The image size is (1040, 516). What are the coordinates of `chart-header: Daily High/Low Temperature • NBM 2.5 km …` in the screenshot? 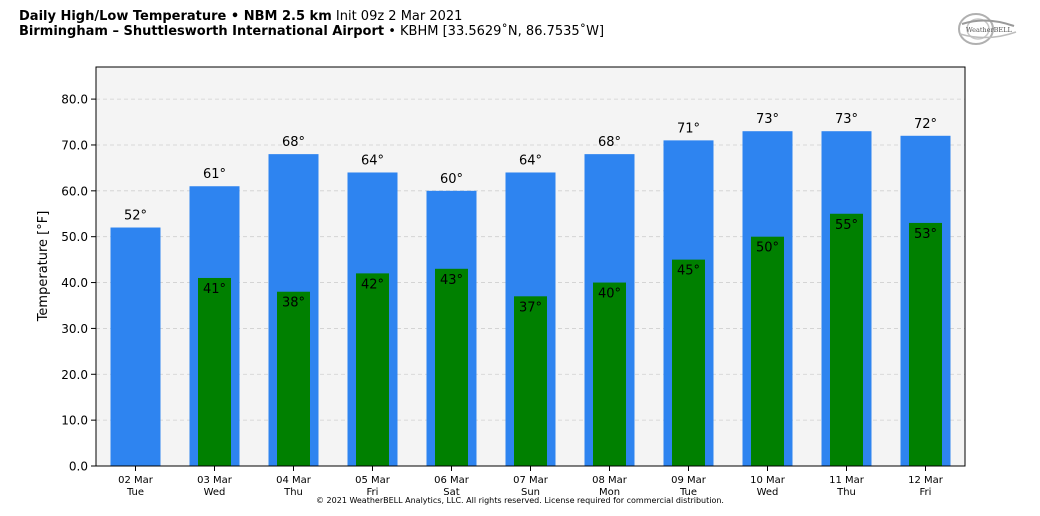 It's located at (311, 24).